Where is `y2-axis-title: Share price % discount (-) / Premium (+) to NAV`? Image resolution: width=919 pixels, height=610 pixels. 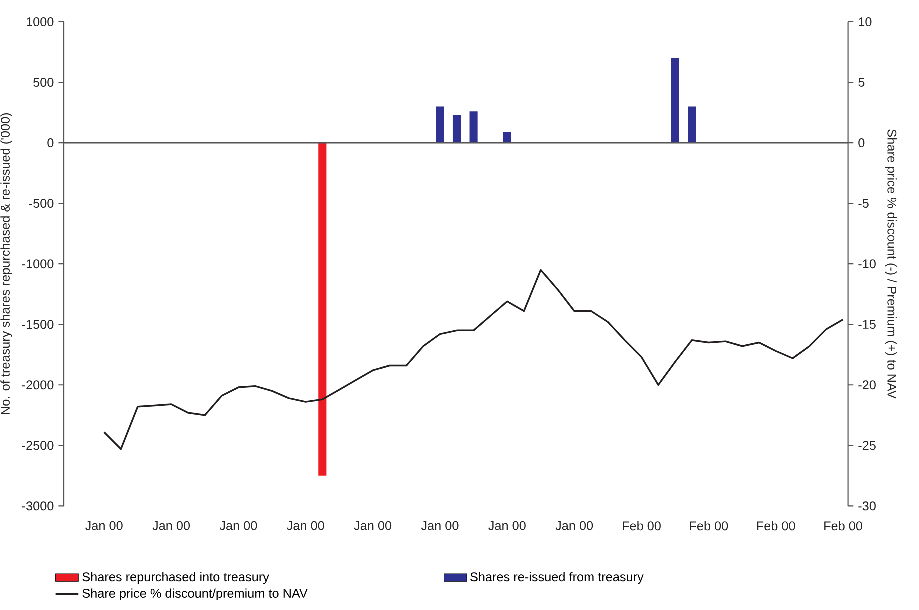 y2-axis-title: Share price % discount (-) / Premium (+) to NAV is located at coordinates (891, 264).